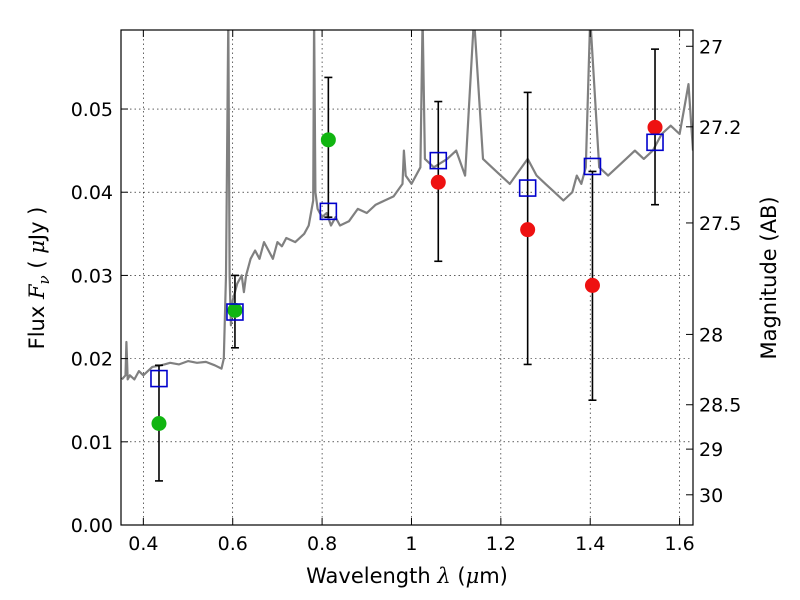 This screenshot has width=800, height=600. Describe the element at coordinates (720, 128) in the screenshot. I see `y2-tick-label: 27.2` at that location.